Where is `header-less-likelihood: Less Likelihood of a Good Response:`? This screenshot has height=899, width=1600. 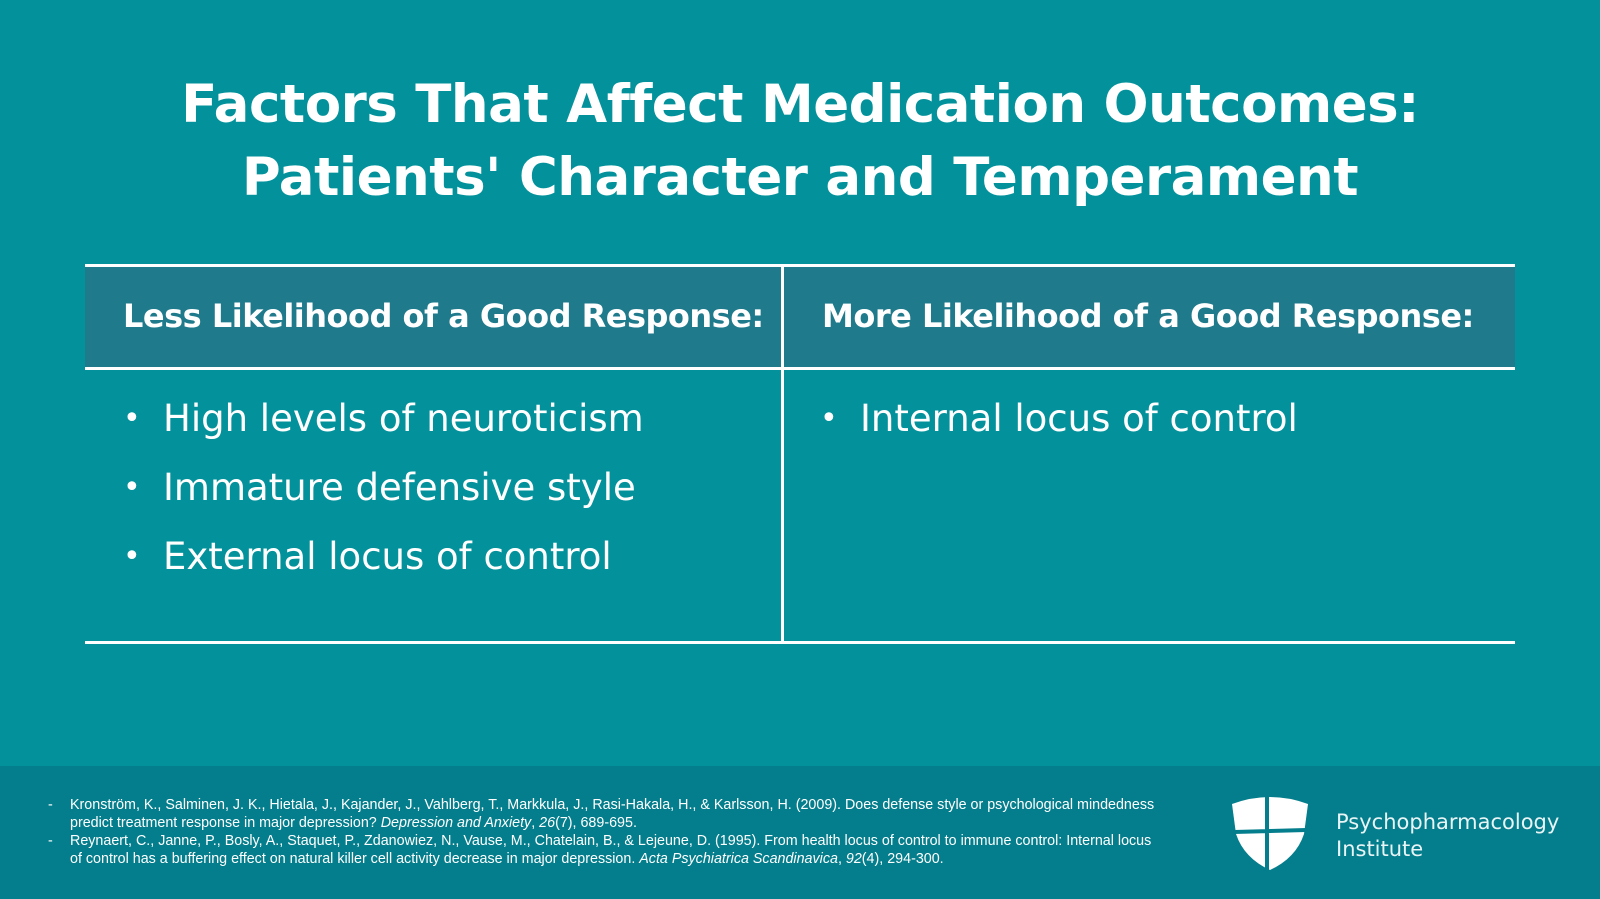 header-less-likelihood: Less Likelihood of a Good Response: is located at coordinates (443, 316).